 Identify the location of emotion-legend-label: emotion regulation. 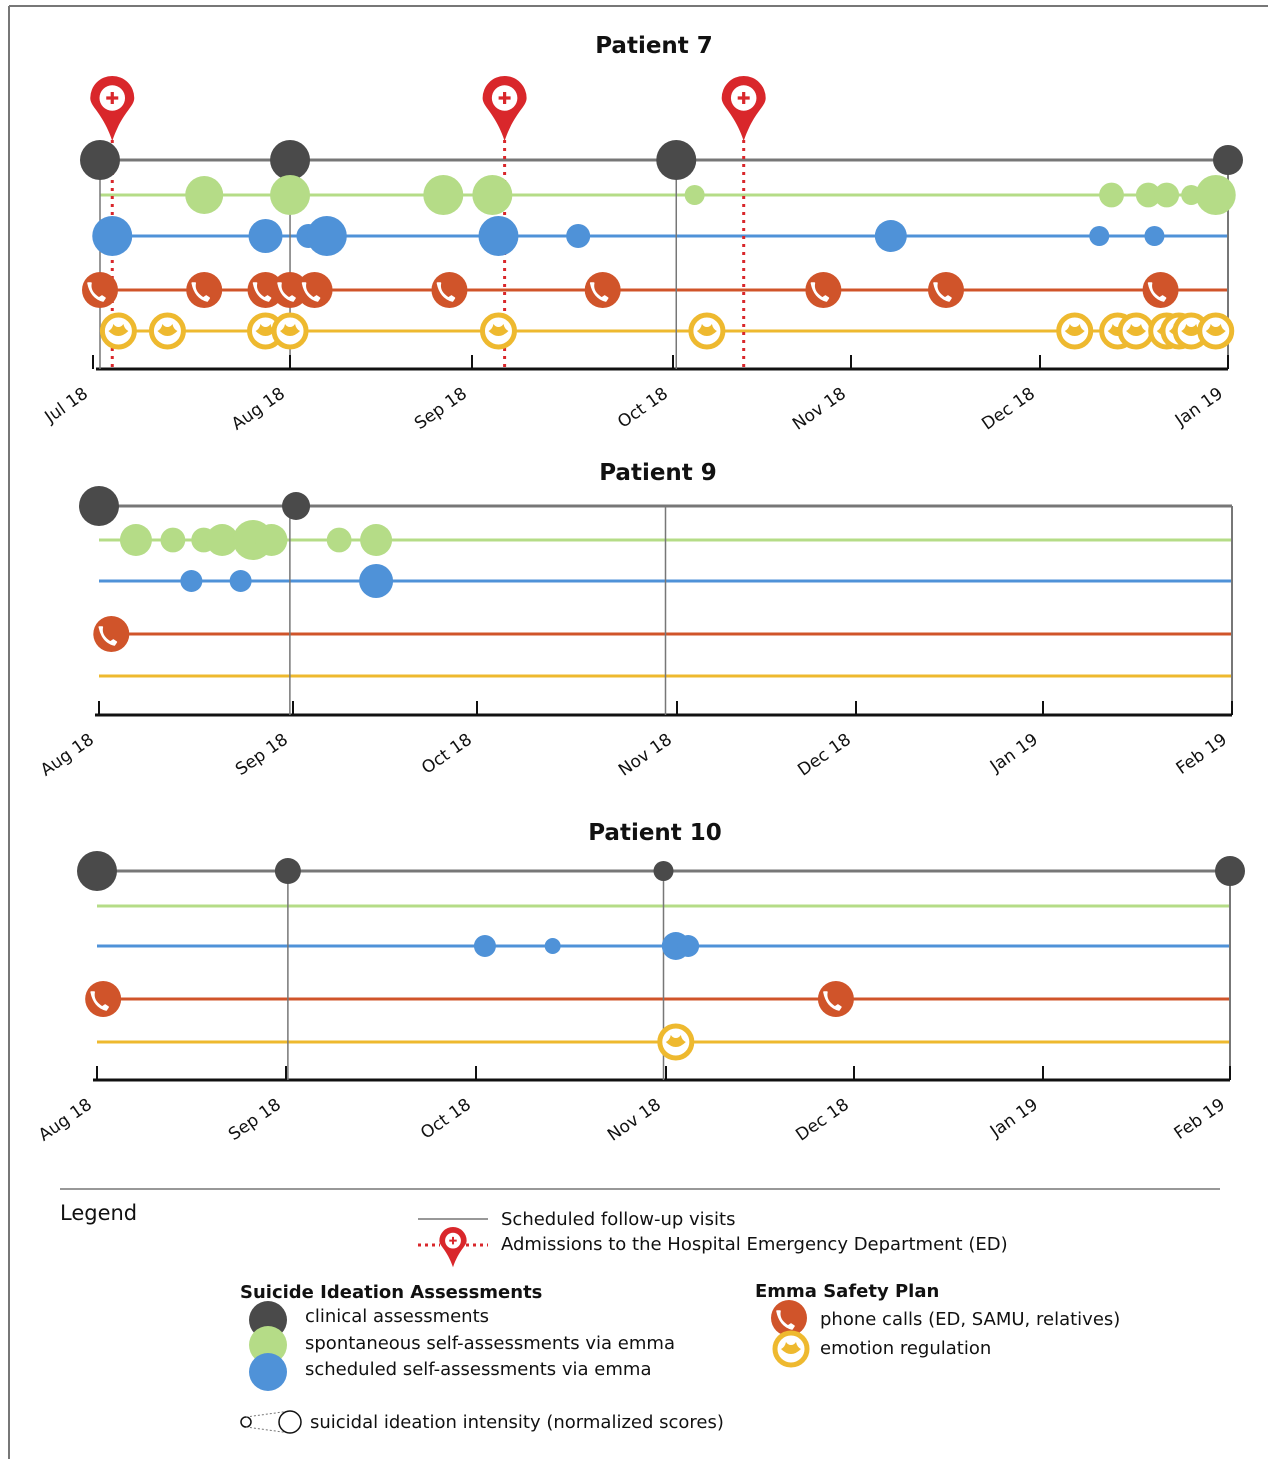
(905, 1348).